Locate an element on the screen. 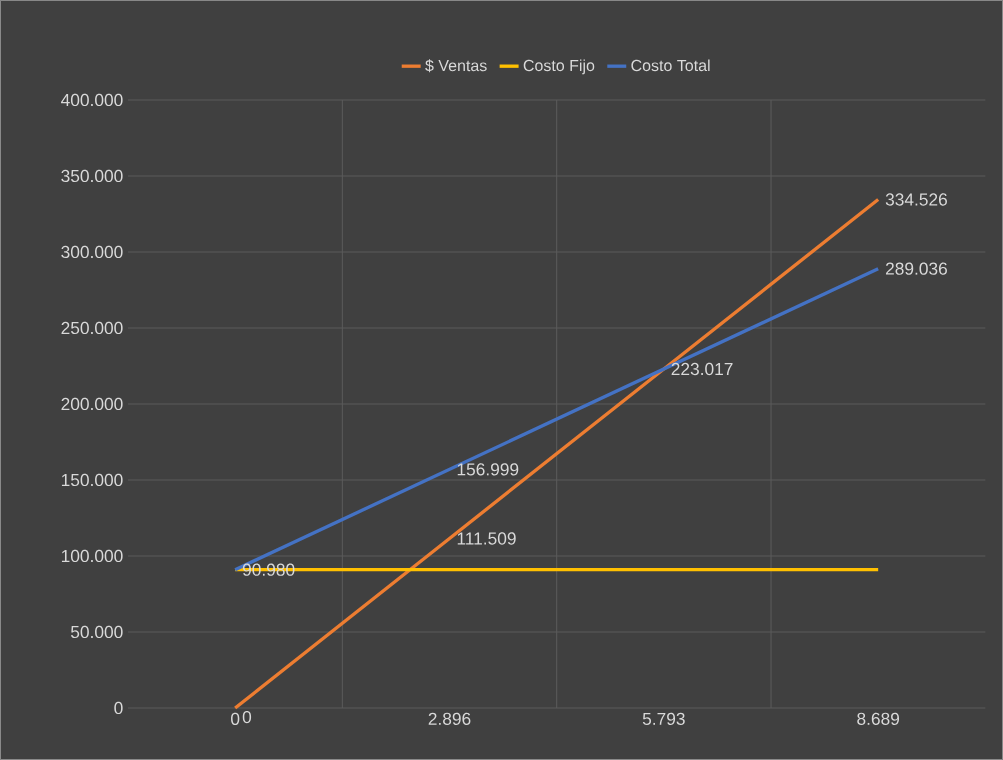 This screenshot has width=1003, height=760. y-tick-label: 350.000 is located at coordinates (92, 176).